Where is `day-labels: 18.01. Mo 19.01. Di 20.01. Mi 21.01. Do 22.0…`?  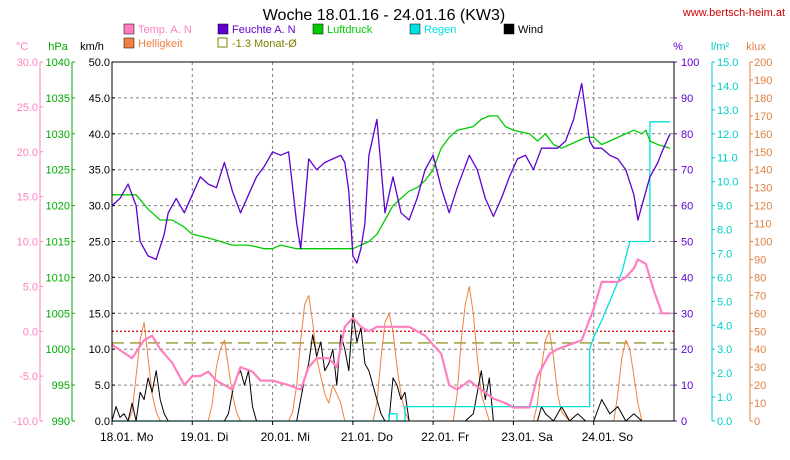 day-labels: 18.01. Mo 19.01. Di 20.01. Mi 21.01. Do 22.0… is located at coordinates (366, 432).